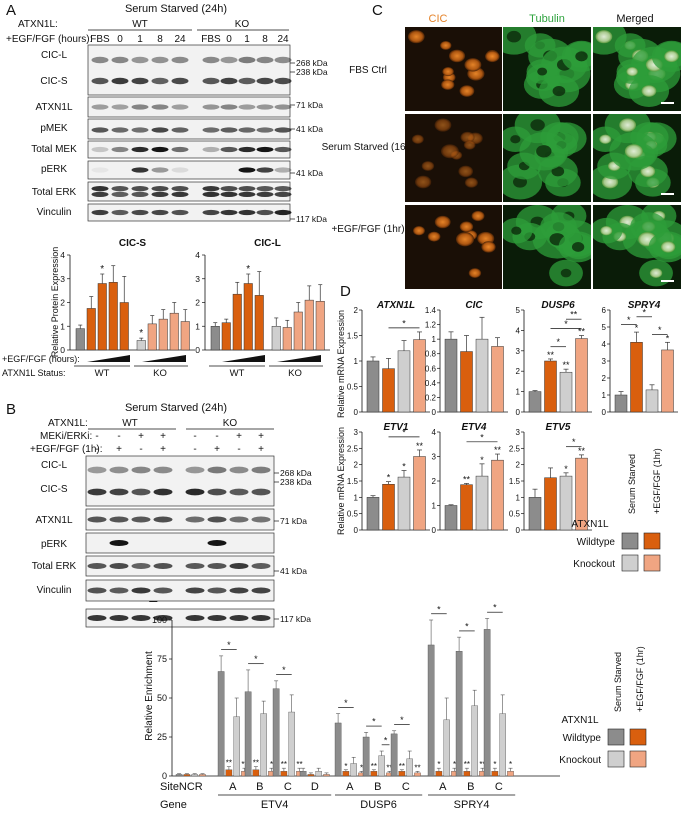  I want to click on kda-marker: 268 kDa, so click(296, 473).